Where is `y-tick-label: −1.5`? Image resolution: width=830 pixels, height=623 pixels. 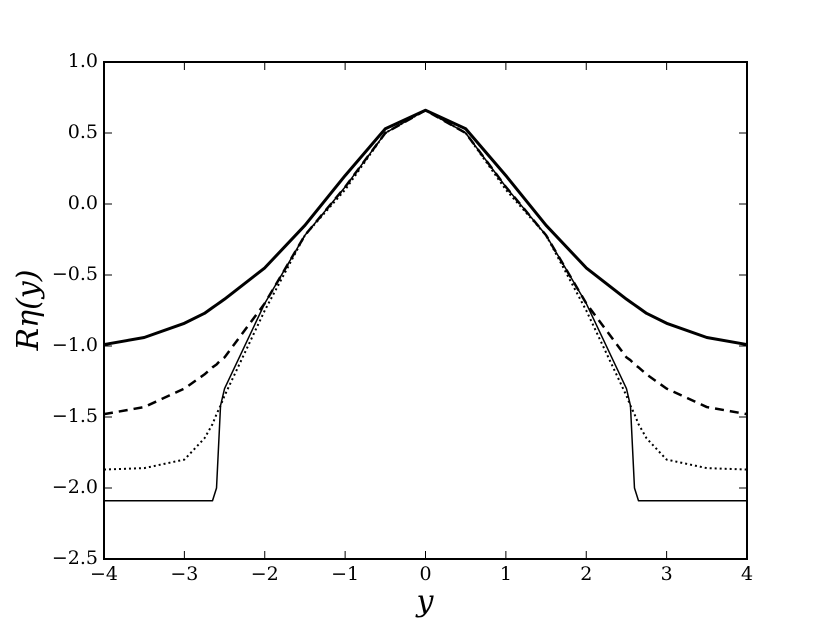
y-tick-label: −1.5 is located at coordinates (75, 416).